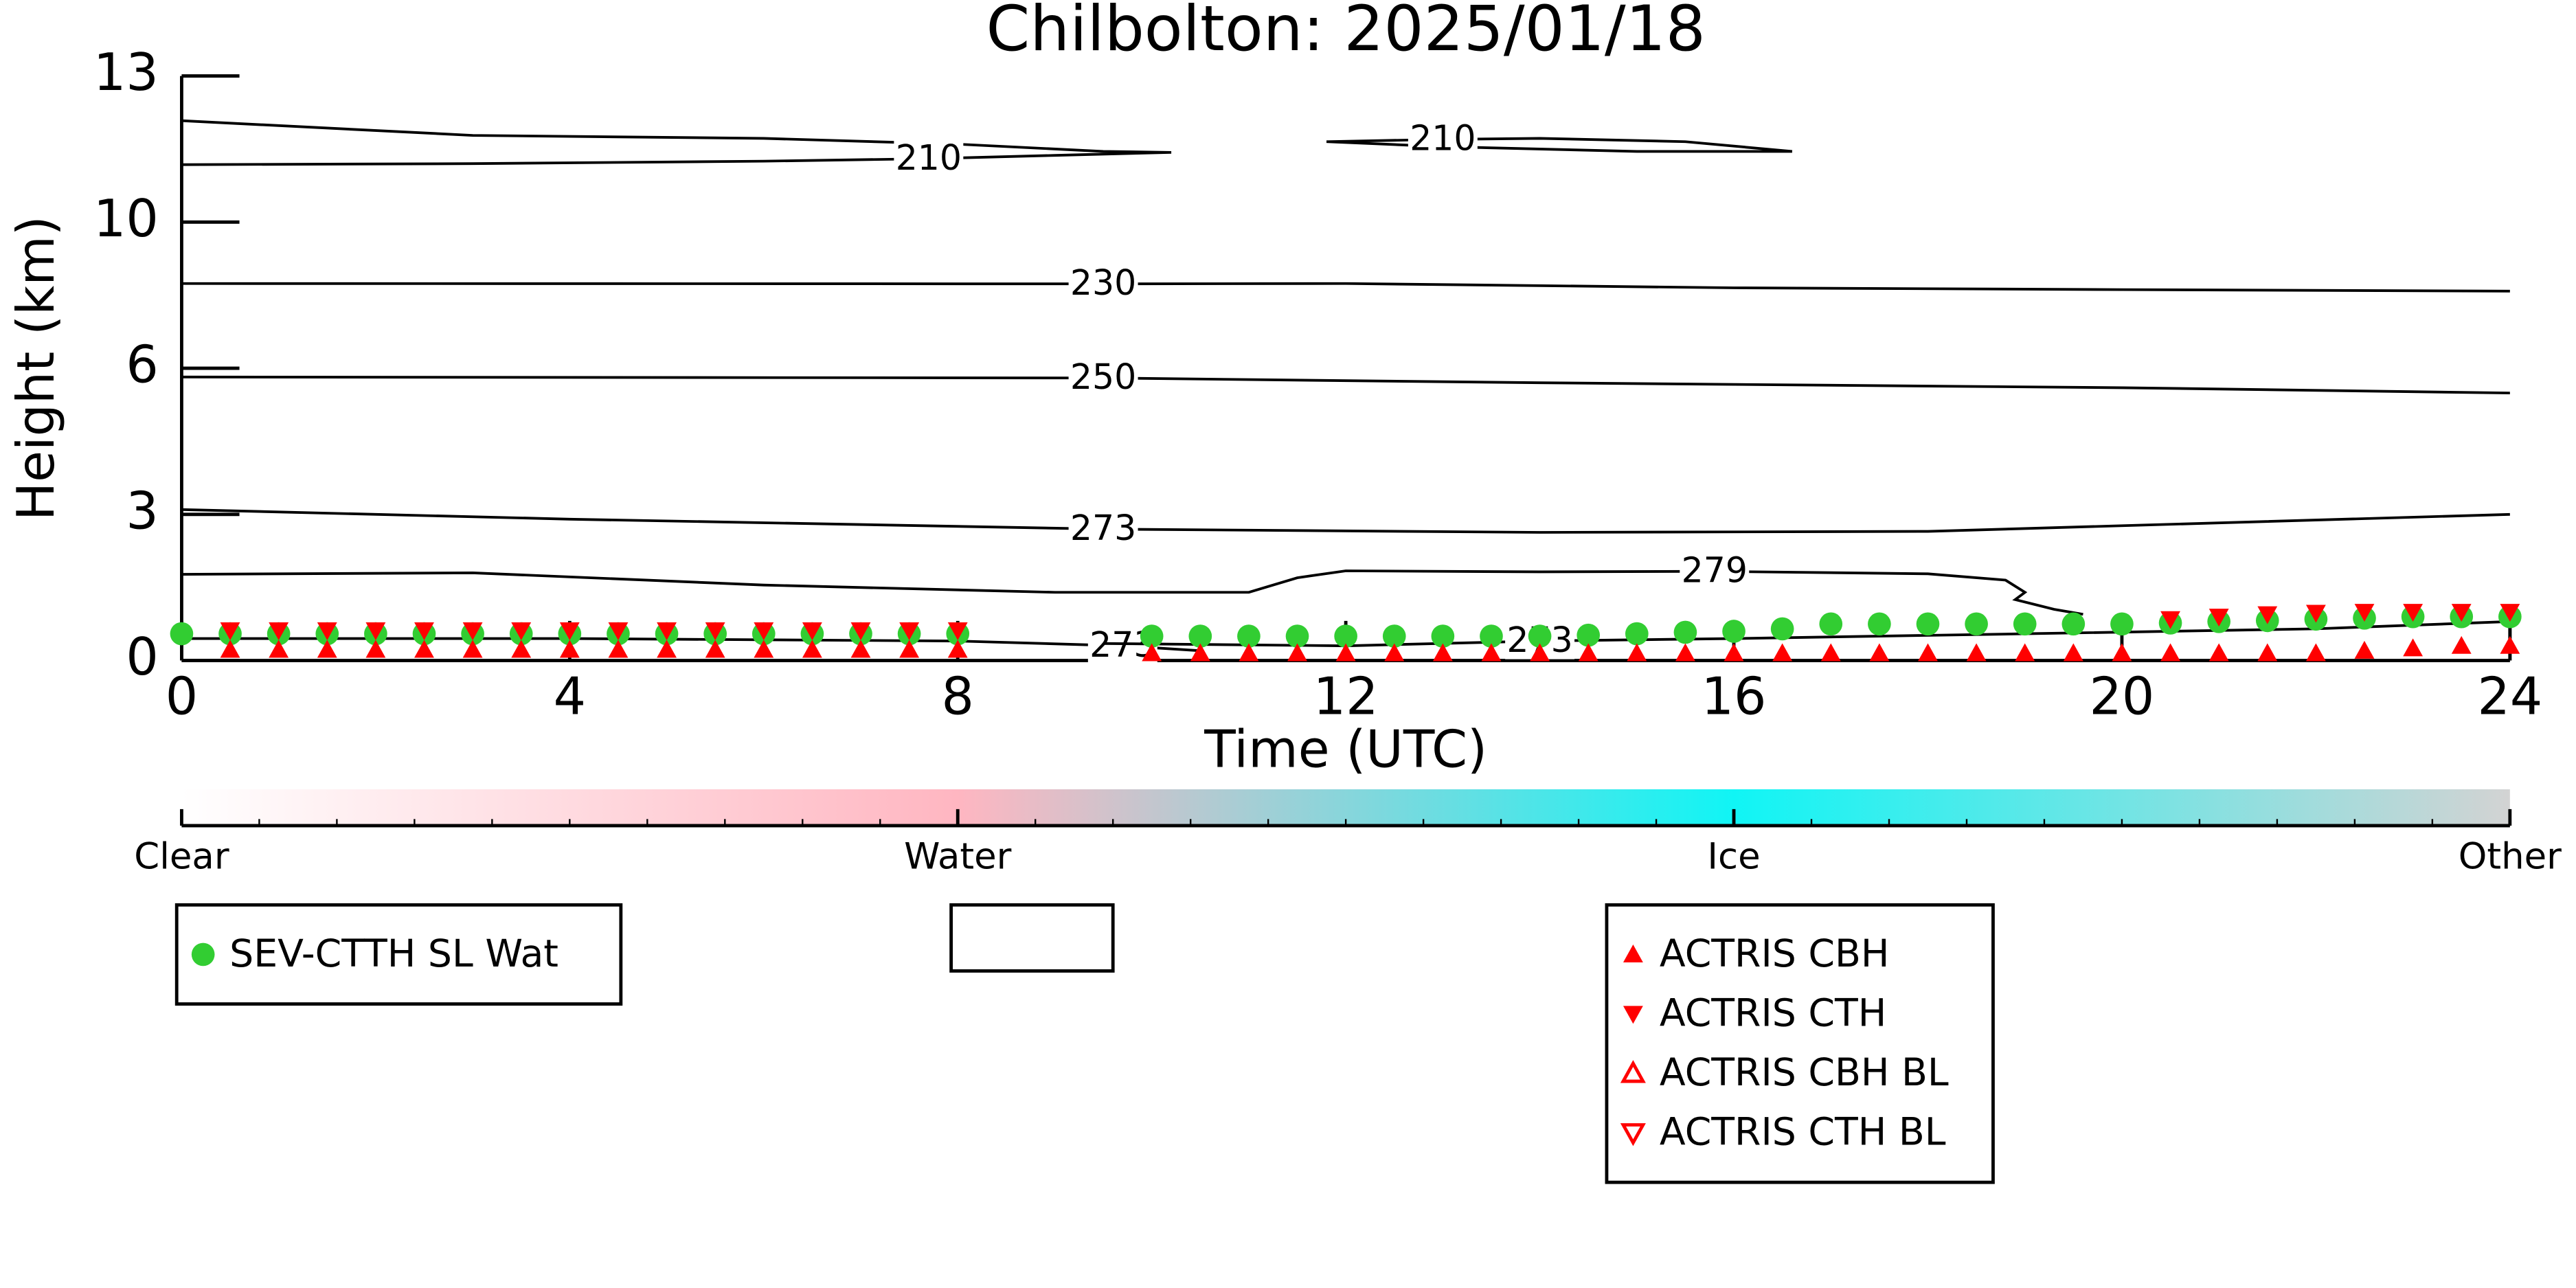 The image size is (2576, 1288). What do you see at coordinates (1734, 697) in the screenshot?
I see `x-tick-label: 16` at bounding box center [1734, 697].